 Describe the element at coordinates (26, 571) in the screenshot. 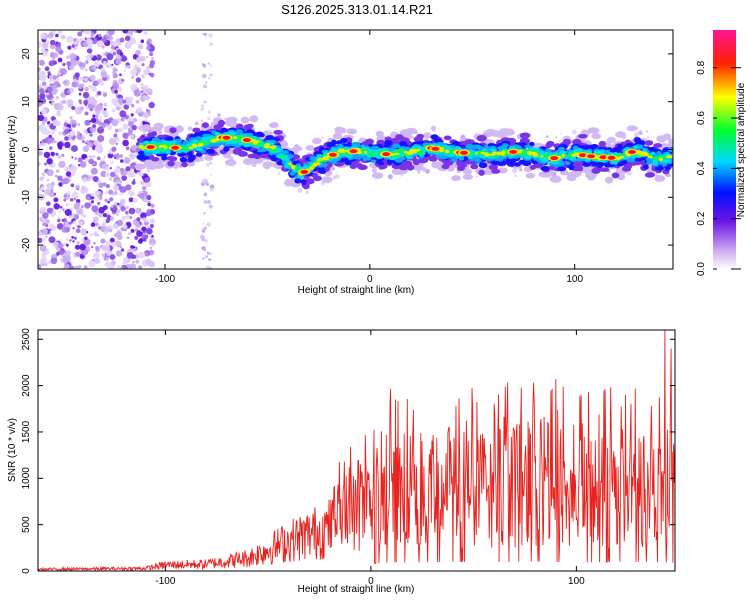

I see `y-tick-label: 0` at that location.